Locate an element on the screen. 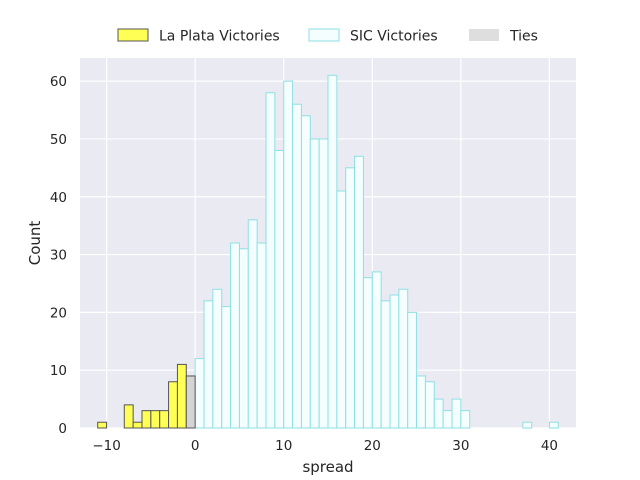 The image size is (640, 480). y-tick-label: 60 is located at coordinates (58, 82).